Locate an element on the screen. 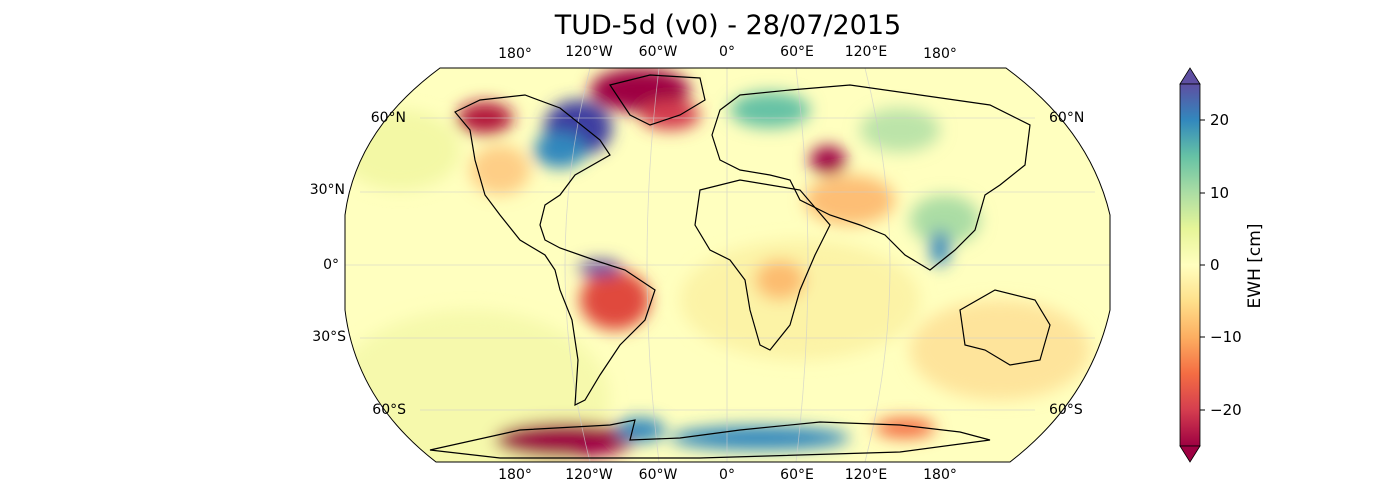 This screenshot has height=500, width=1400. lat-label-left: 0° is located at coordinates (331, 265).